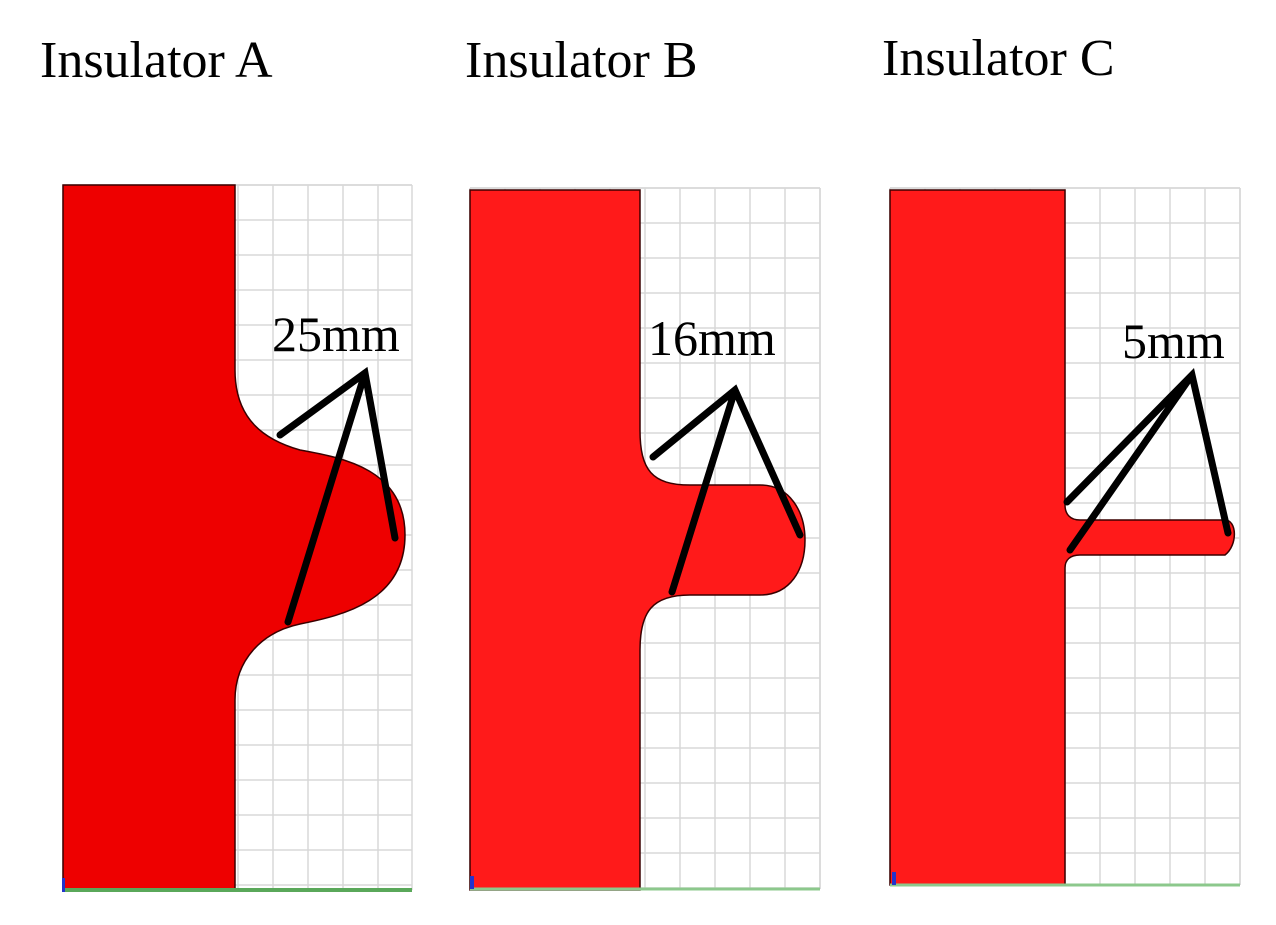 The image size is (1276, 925). I want to click on dimension-label: 25mm, so click(336, 334).